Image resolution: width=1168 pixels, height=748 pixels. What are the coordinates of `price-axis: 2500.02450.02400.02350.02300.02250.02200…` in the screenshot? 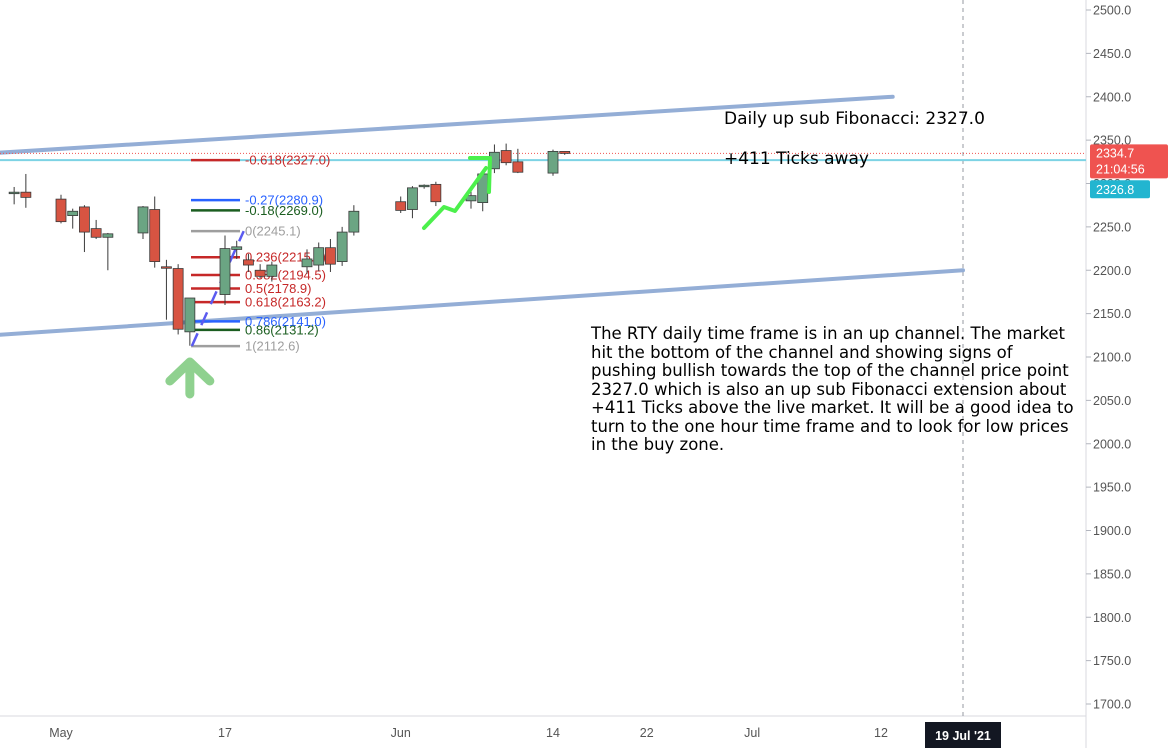 It's located at (1127, 358).